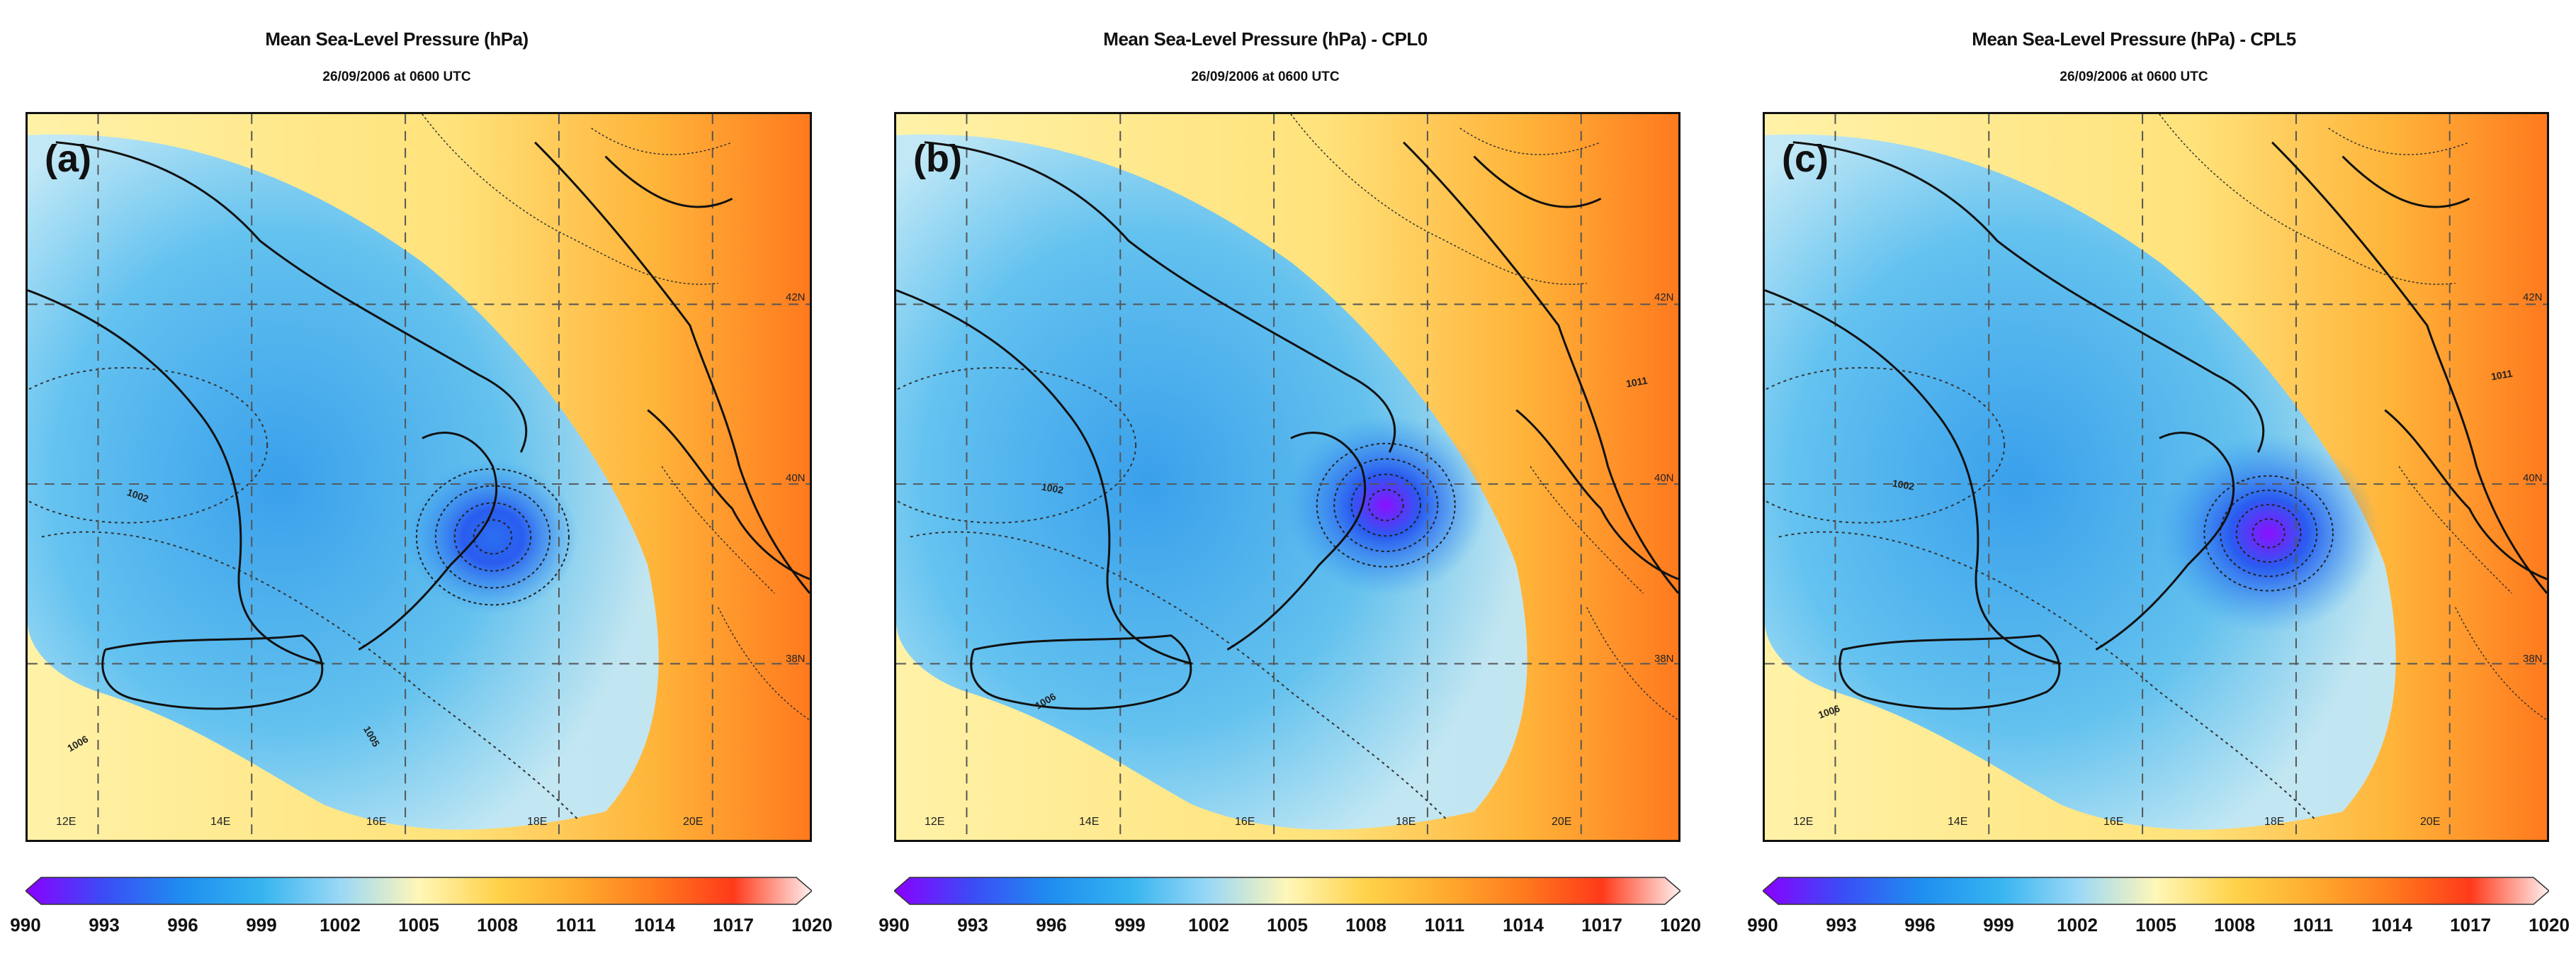 The width and height of the screenshot is (2576, 966). Describe the element at coordinates (2134, 39) in the screenshot. I see `panel-title: Mean Sea-Level Pressure (hPa) - CPL5` at that location.